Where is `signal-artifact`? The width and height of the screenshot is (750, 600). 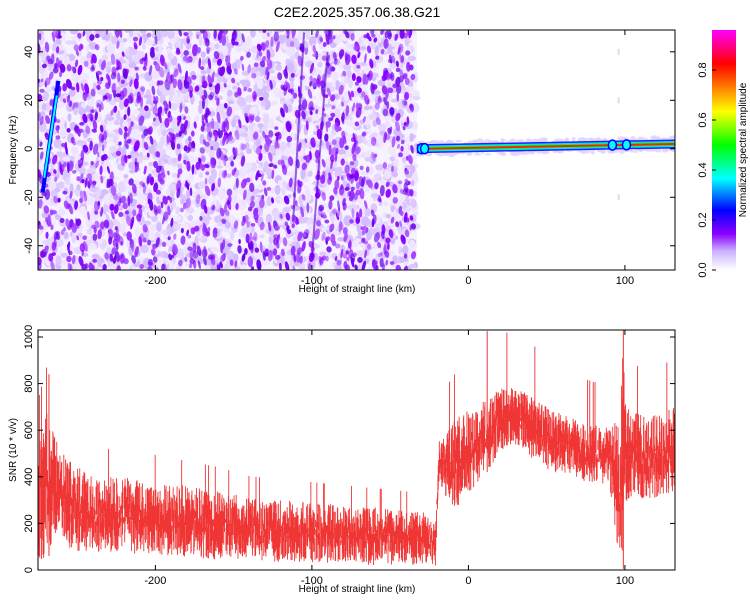
signal-artifact is located at coordinates (618, 100).